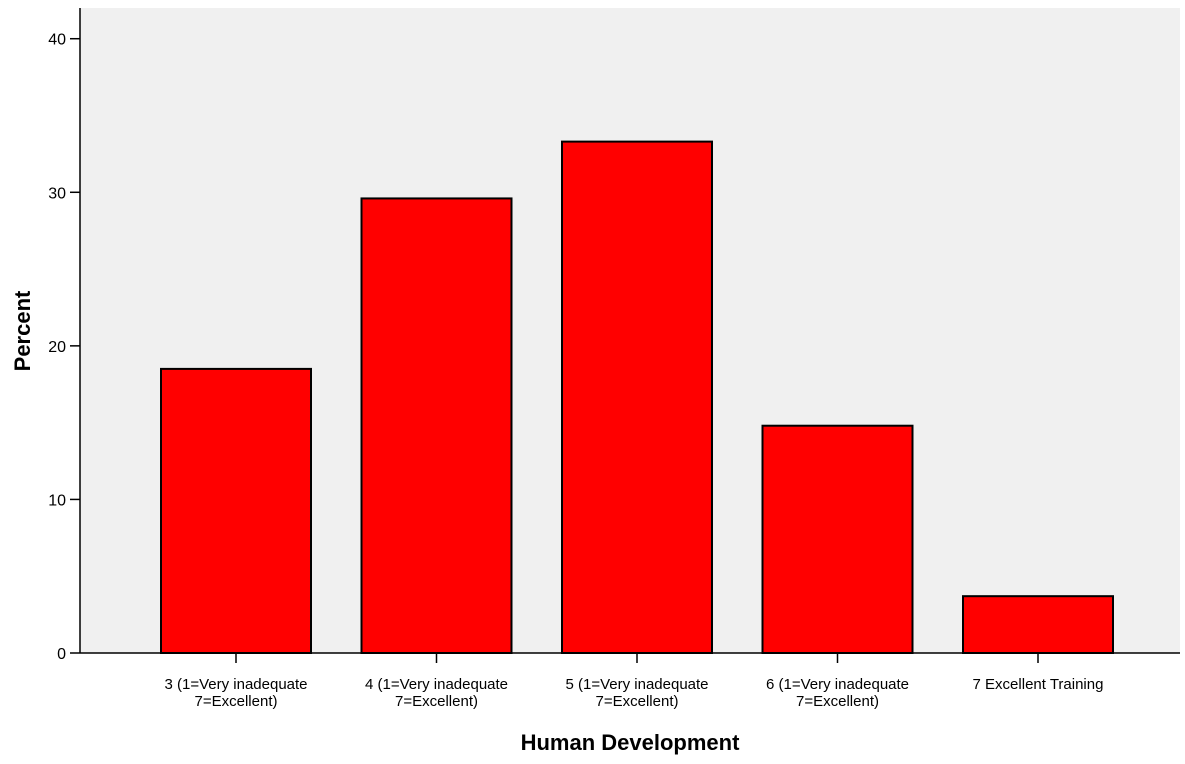  Describe the element at coordinates (22, 330) in the screenshot. I see `y-axis-title: Percent` at that location.